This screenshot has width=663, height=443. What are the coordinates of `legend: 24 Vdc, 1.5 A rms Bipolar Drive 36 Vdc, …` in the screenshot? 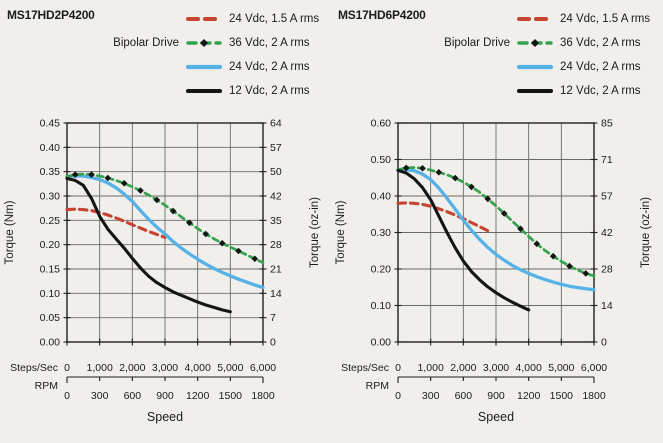 It's located at (552, 55).